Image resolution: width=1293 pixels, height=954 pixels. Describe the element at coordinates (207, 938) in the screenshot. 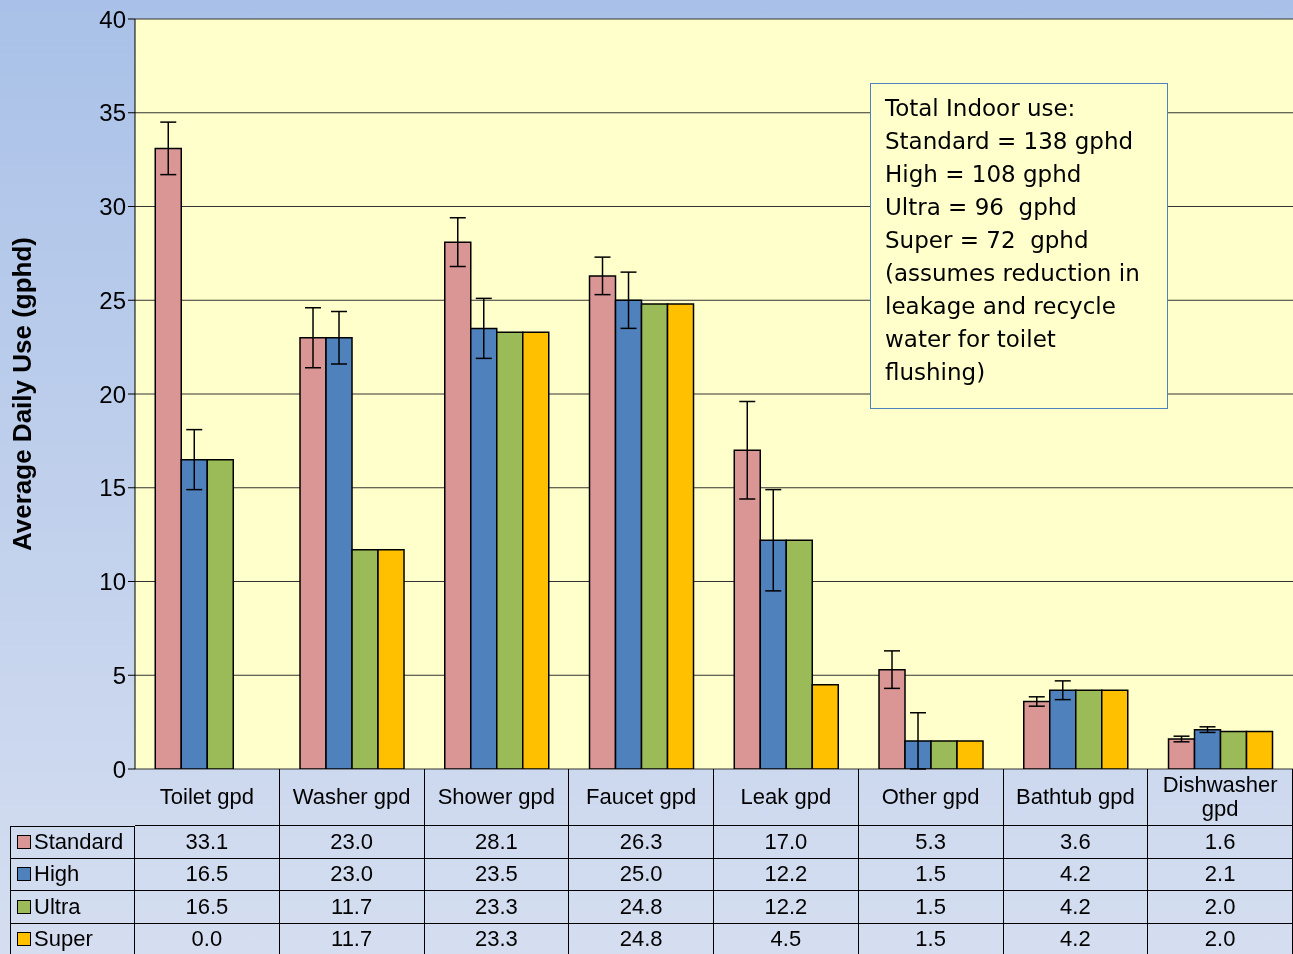

I see `data-label: 0.0` at that location.